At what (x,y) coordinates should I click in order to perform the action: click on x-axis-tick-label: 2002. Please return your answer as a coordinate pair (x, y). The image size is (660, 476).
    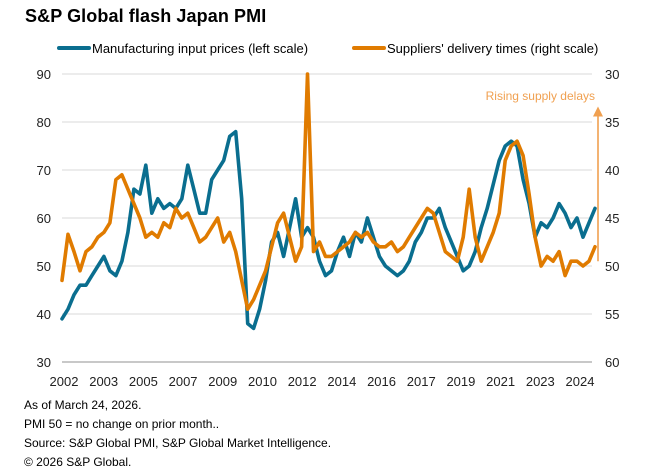
    Looking at the image, I should click on (64, 381).